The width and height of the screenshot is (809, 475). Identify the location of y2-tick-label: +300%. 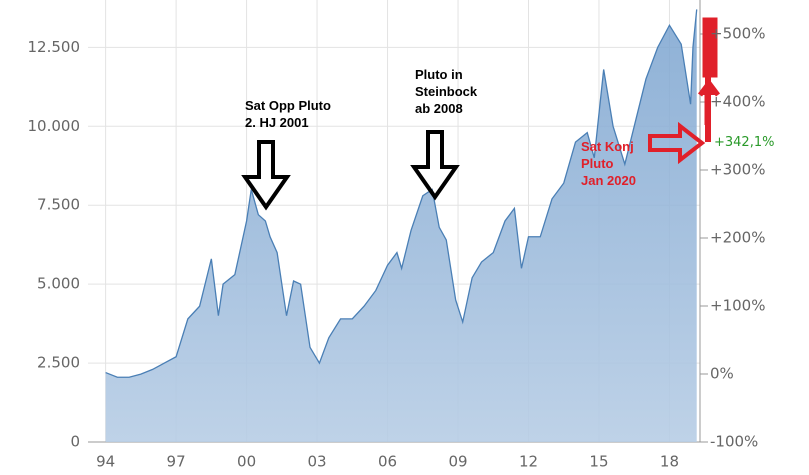
(737, 170).